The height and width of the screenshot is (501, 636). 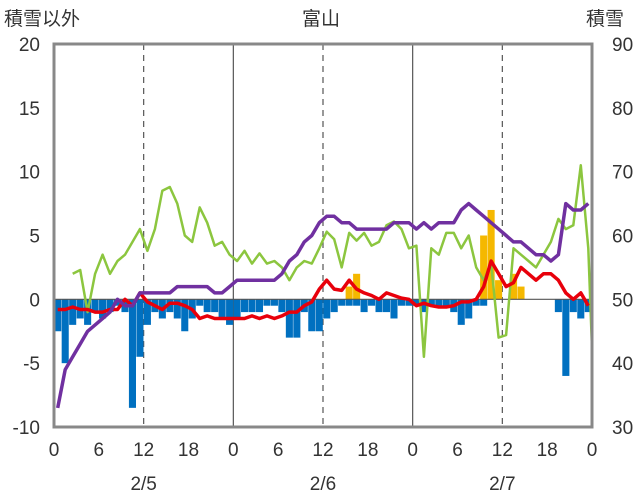 What do you see at coordinates (622, 109) in the screenshot?
I see `y-right-tick-label: 80` at bounding box center [622, 109].